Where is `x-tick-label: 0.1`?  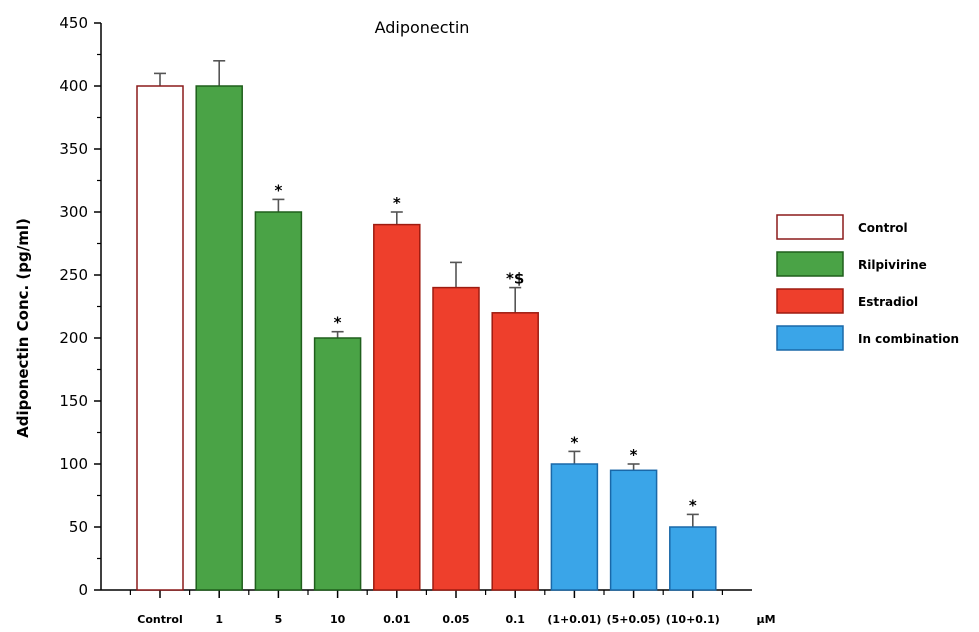 x-tick-label: 0.1 is located at coordinates (515, 619).